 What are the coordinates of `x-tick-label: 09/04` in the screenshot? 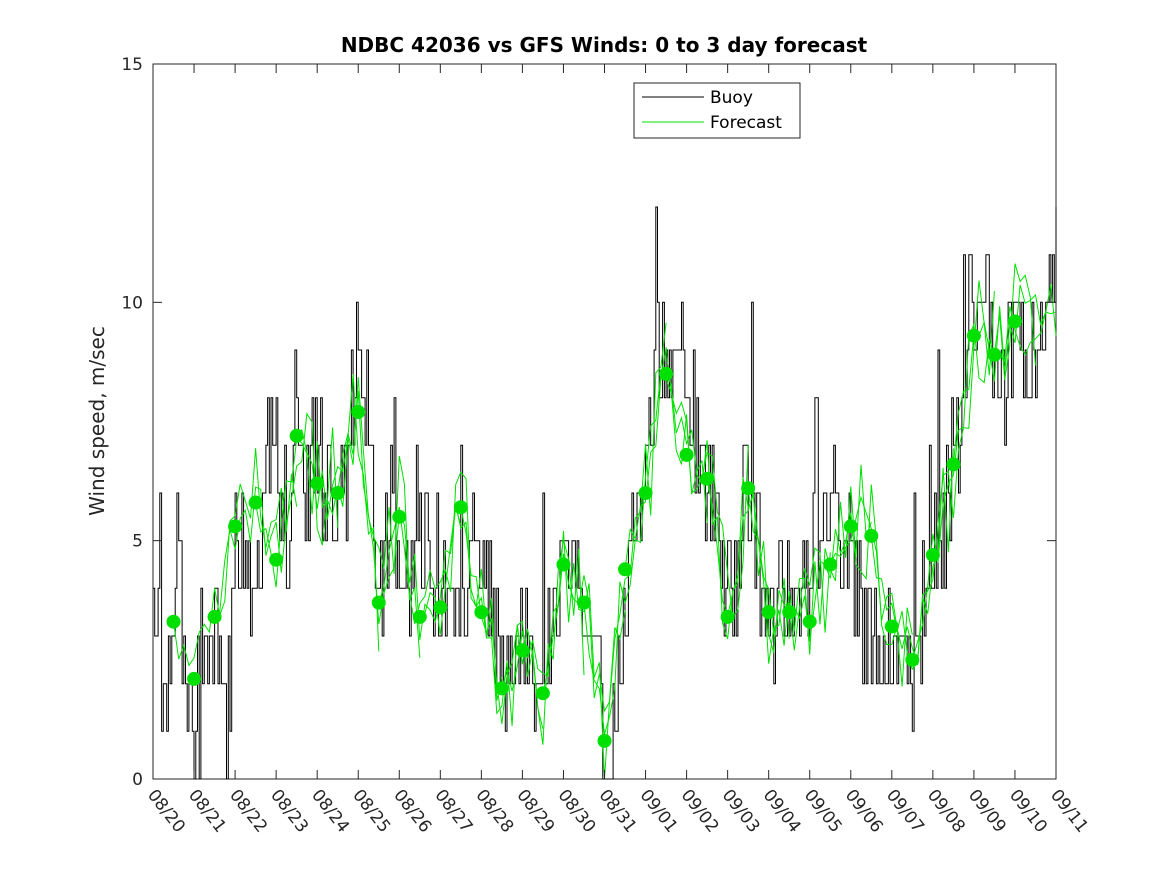 It's located at (782, 811).